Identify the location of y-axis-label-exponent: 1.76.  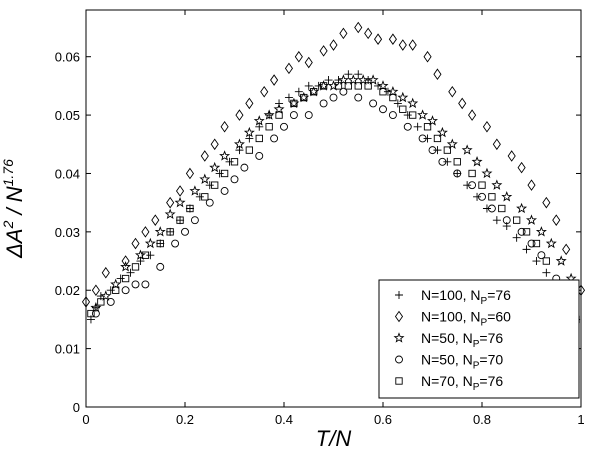
(8, 172).